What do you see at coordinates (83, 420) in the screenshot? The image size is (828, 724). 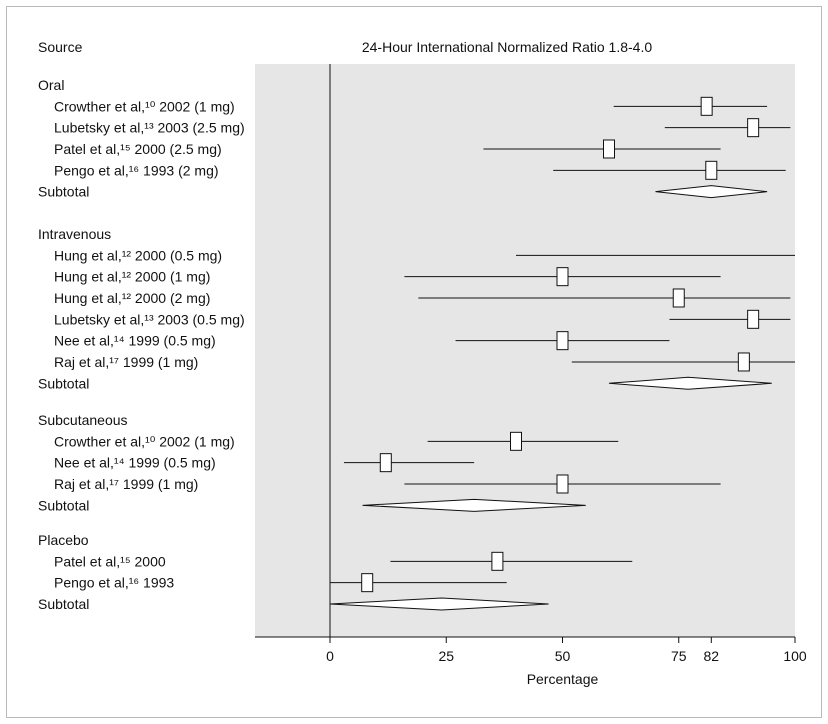 I see `group-label: Subcutaneous` at bounding box center [83, 420].